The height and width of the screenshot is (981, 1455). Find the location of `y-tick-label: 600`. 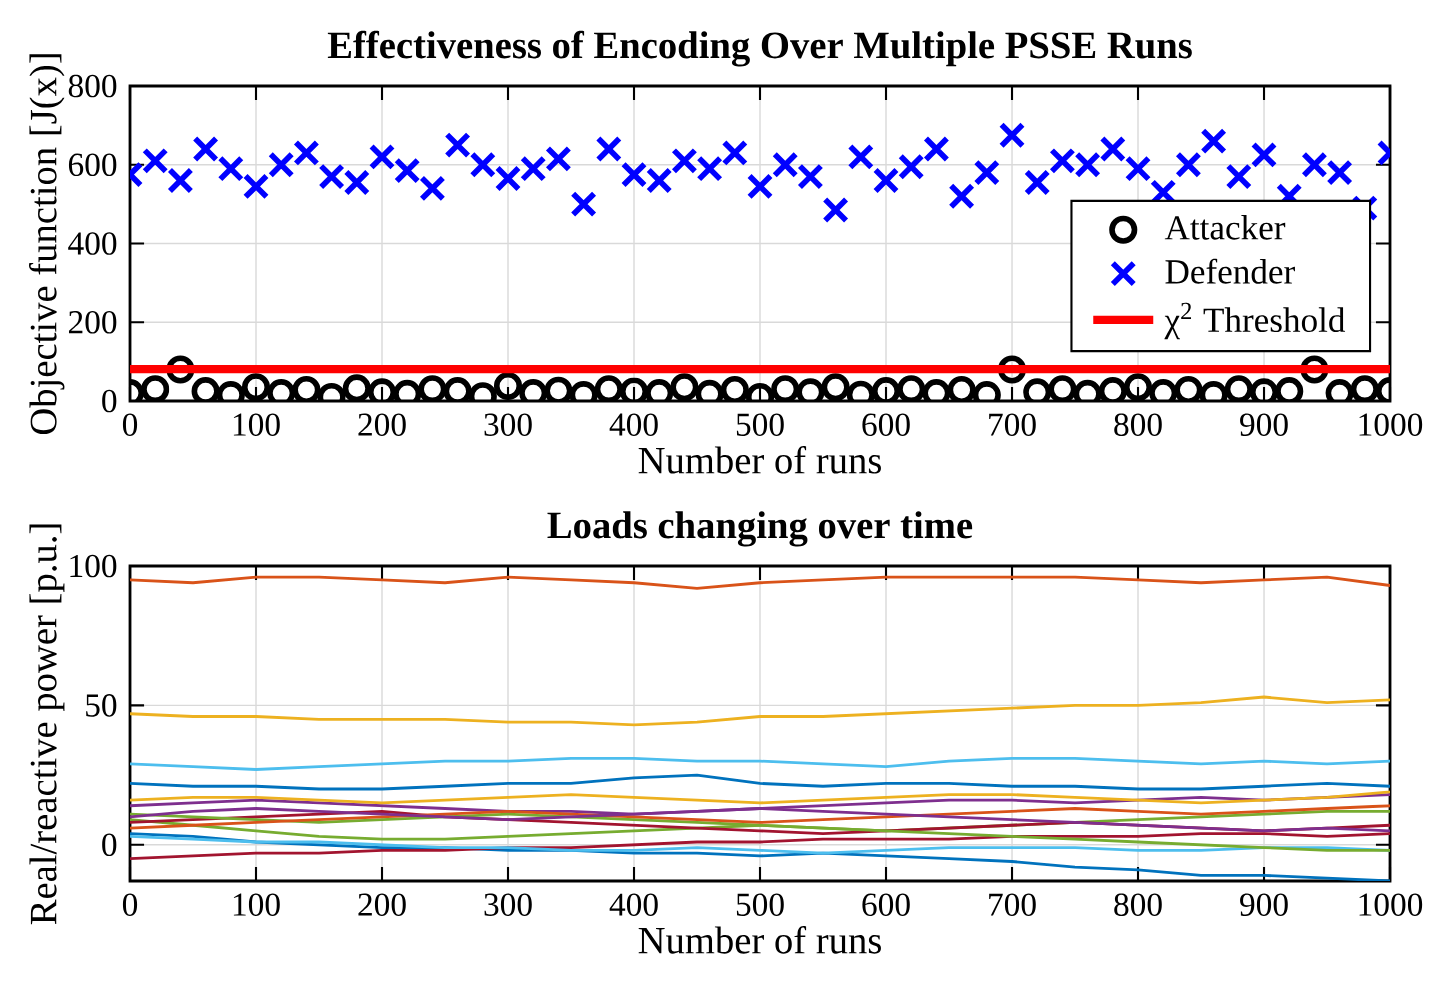

y-tick-label: 600 is located at coordinates (92, 165).